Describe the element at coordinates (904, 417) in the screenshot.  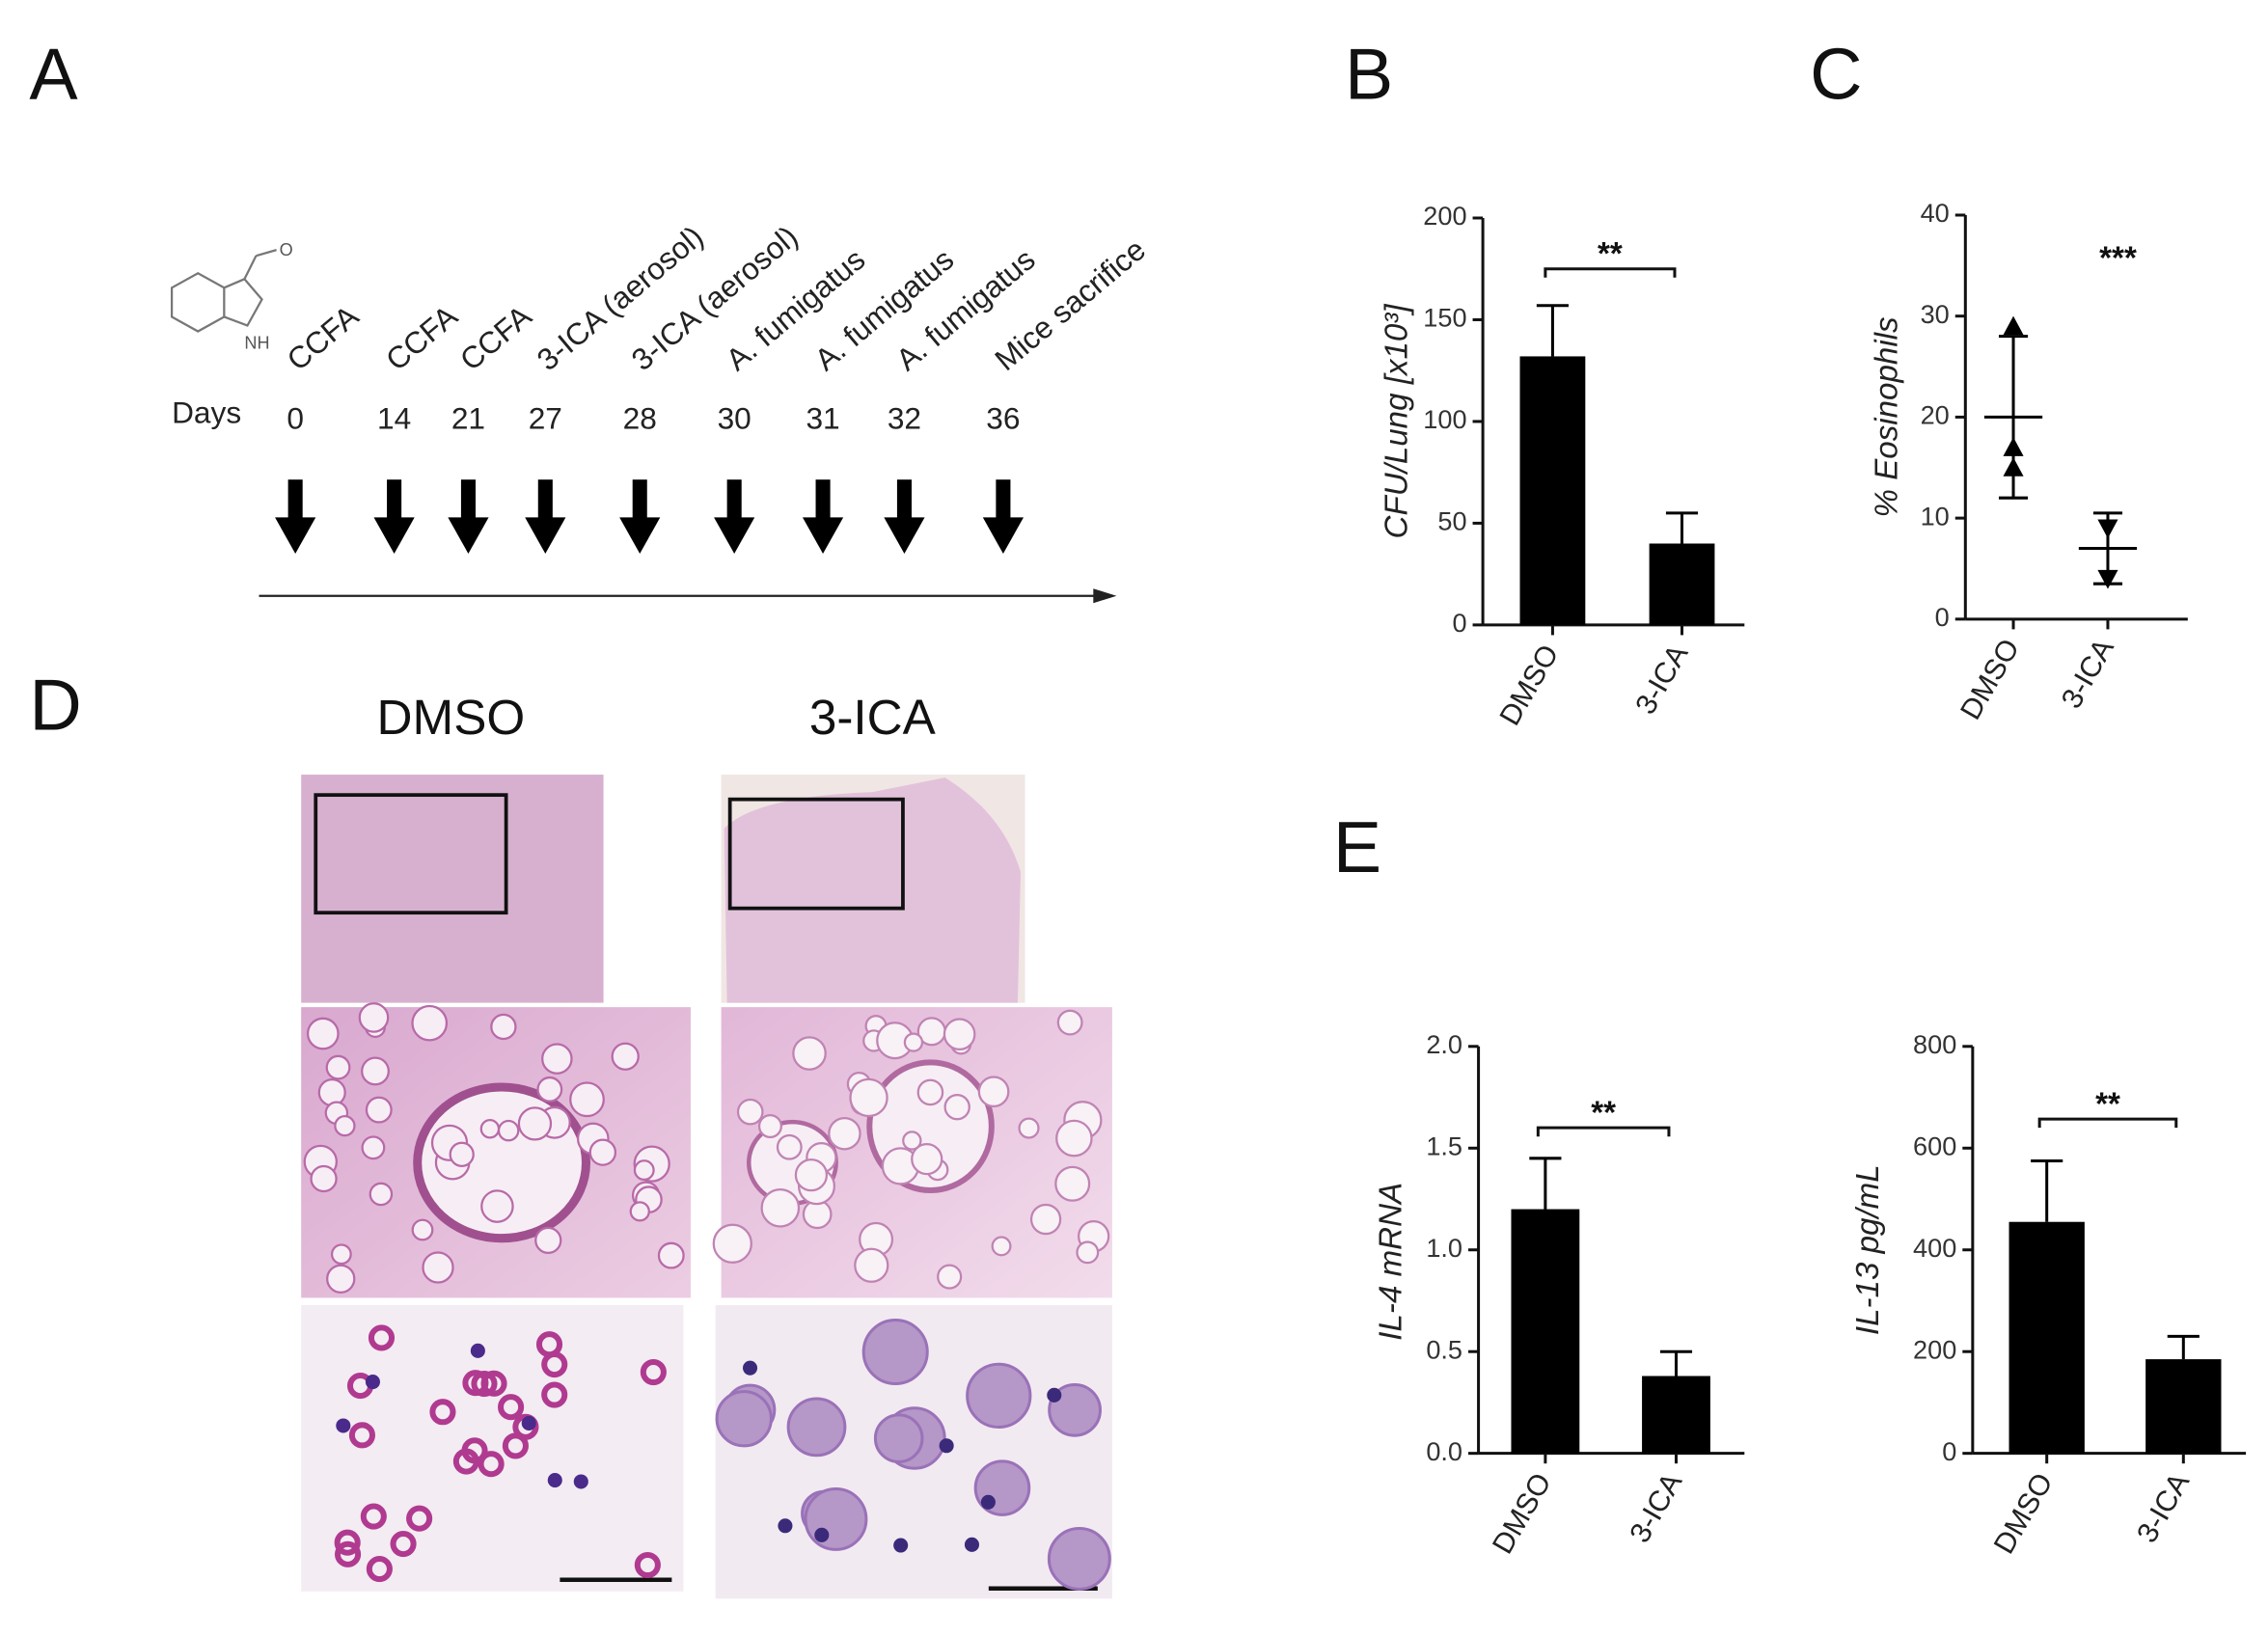
I see `day-label: 32` at that location.